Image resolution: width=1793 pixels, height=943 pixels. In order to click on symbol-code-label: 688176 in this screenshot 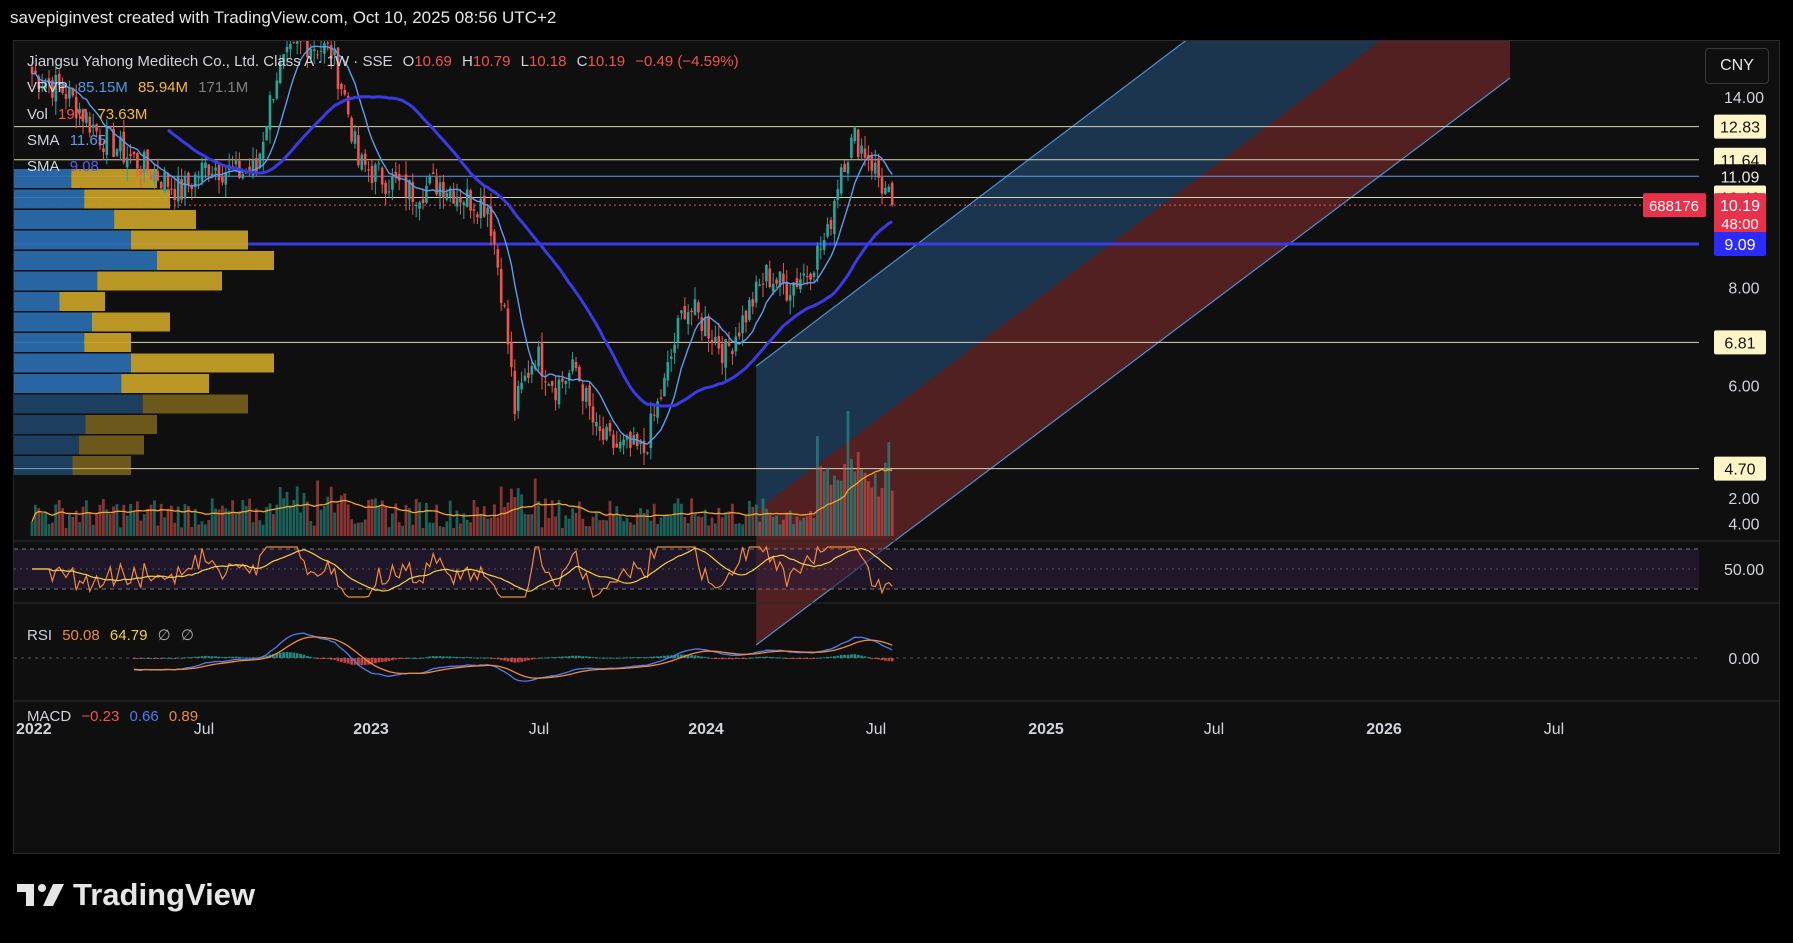, I will do `click(1674, 206)`.